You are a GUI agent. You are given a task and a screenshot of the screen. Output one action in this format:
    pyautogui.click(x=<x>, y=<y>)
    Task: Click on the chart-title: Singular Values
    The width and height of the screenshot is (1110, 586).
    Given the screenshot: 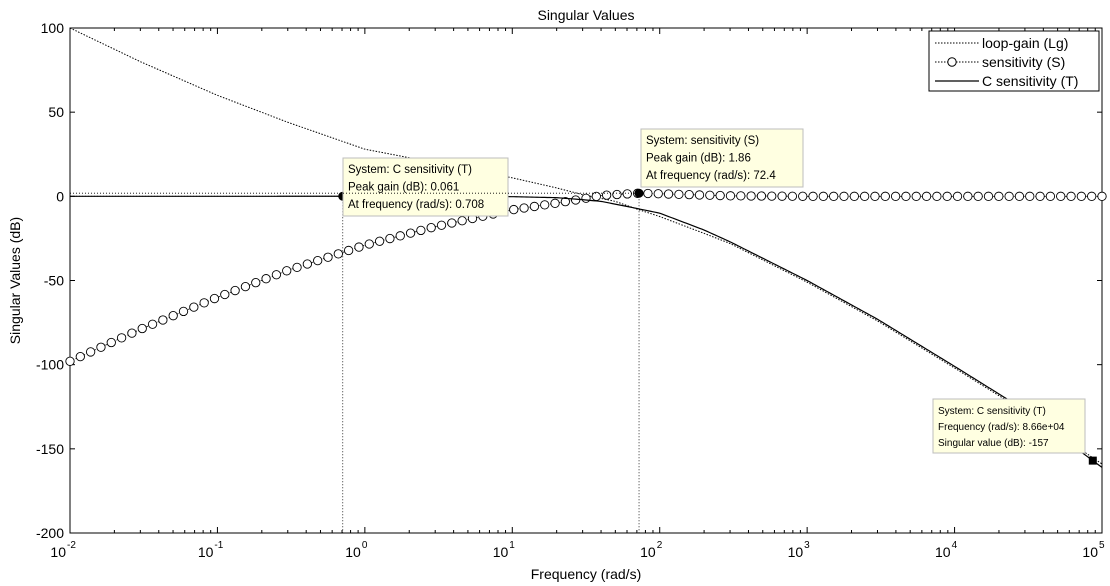 What is the action you would take?
    pyautogui.click(x=585, y=15)
    